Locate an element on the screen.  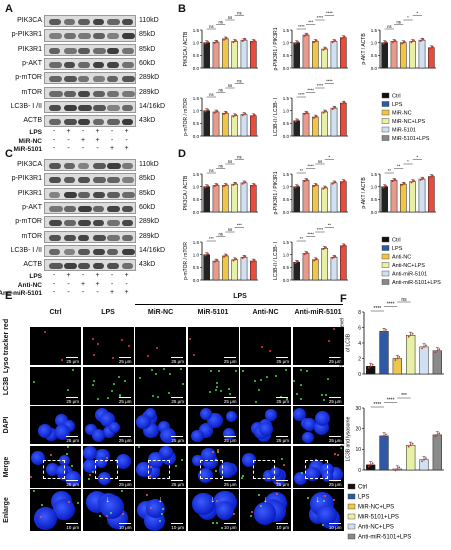
y-tick-label: 0.0 is located at coordinates (374, 212).